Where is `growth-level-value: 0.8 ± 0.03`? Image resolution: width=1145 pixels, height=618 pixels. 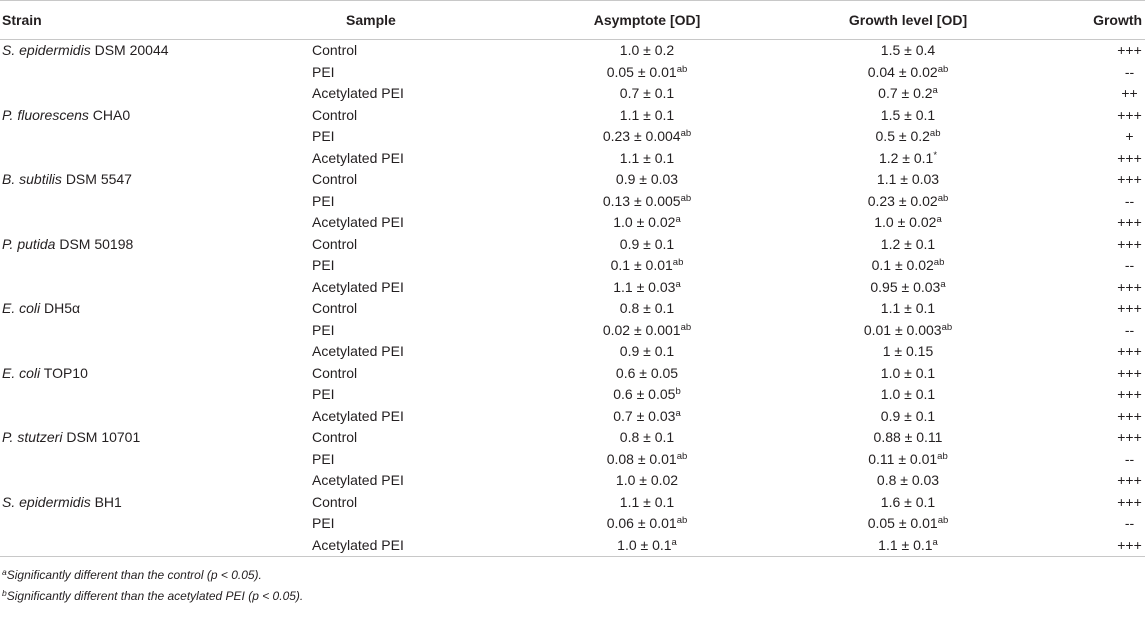
growth-level-value: 0.8 ± 0.03 is located at coordinates (908, 480).